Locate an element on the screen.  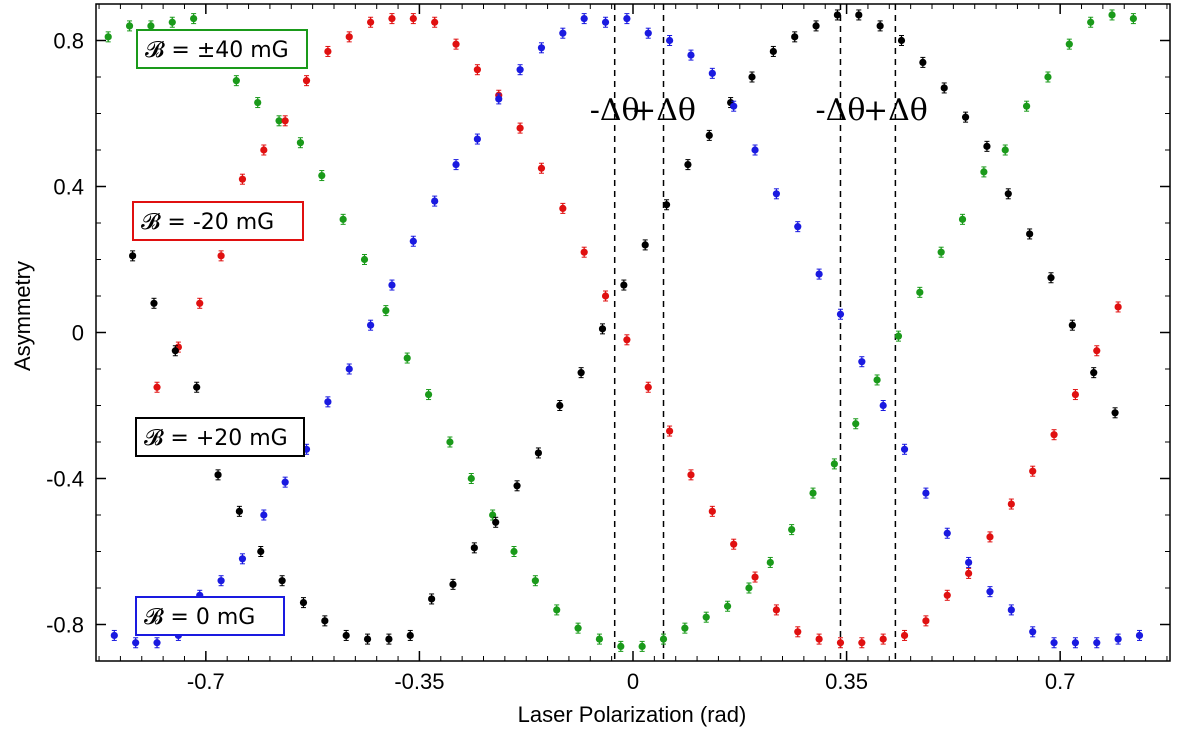
y-tick-label: 0 is located at coordinates (78, 333).